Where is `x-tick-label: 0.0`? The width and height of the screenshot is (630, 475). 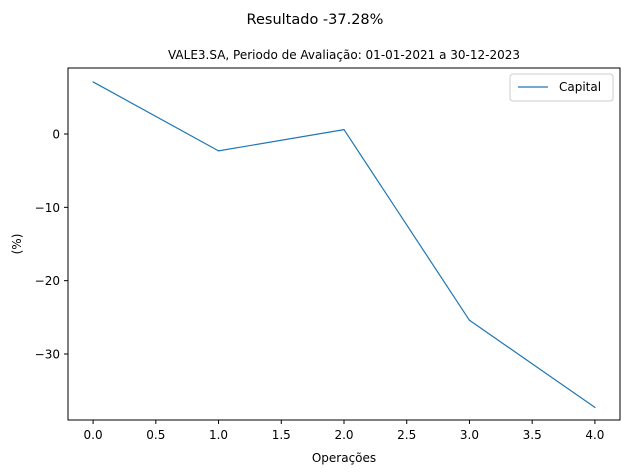
x-tick-label: 0.0 is located at coordinates (93, 435).